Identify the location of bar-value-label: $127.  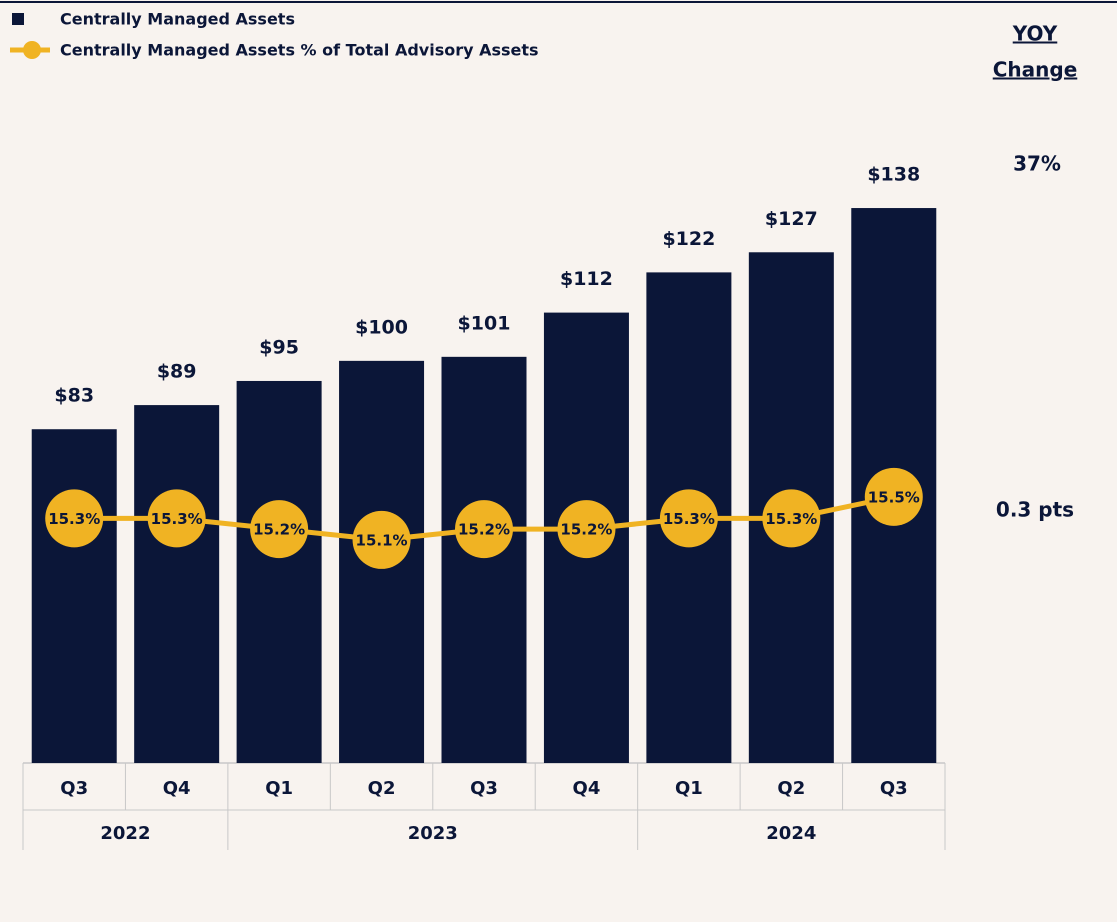
(791, 219).